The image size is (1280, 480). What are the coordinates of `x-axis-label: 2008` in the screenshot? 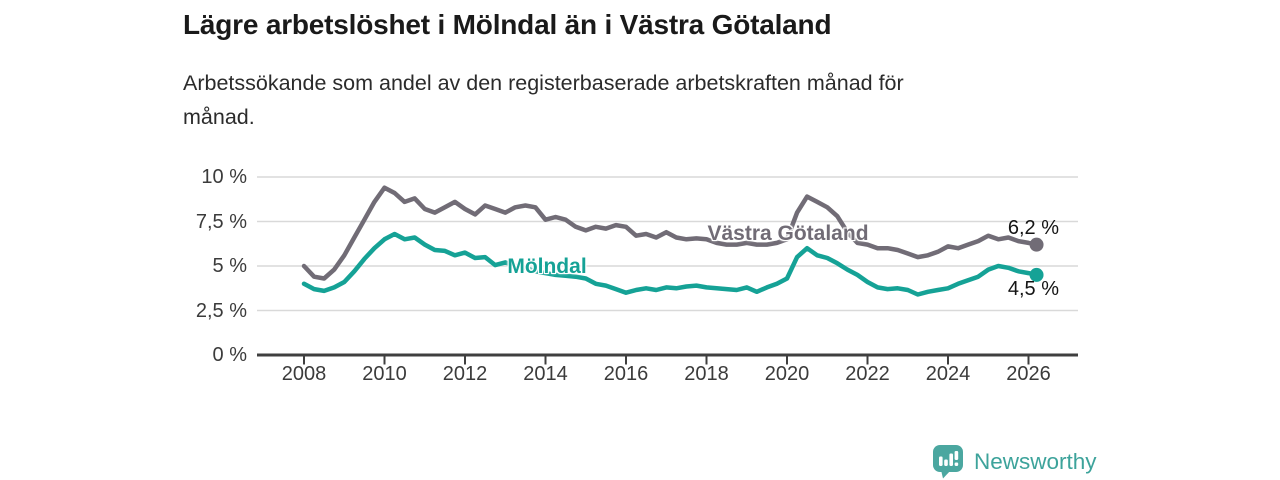 It's located at (304, 374).